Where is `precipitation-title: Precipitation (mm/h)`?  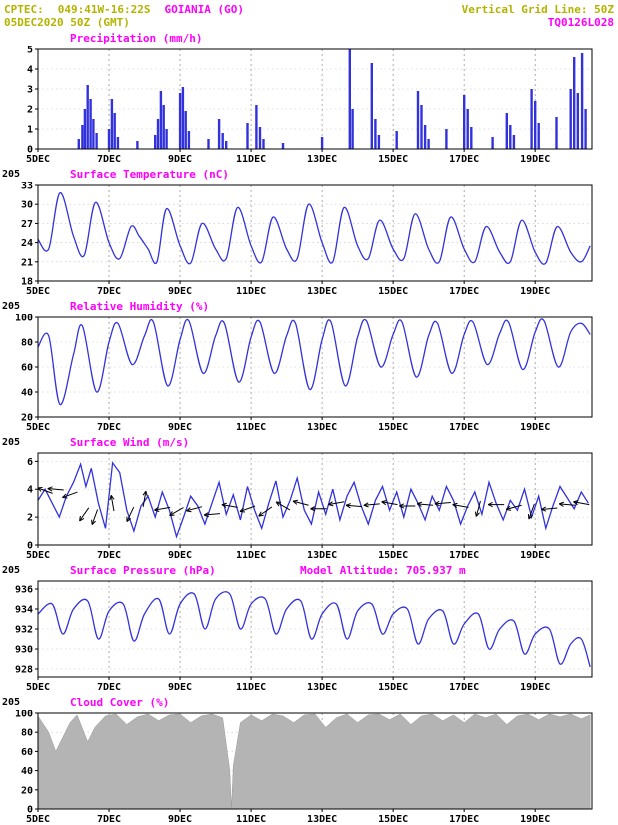
precipitation-title: Precipitation (mm/h) is located at coordinates (136, 38).